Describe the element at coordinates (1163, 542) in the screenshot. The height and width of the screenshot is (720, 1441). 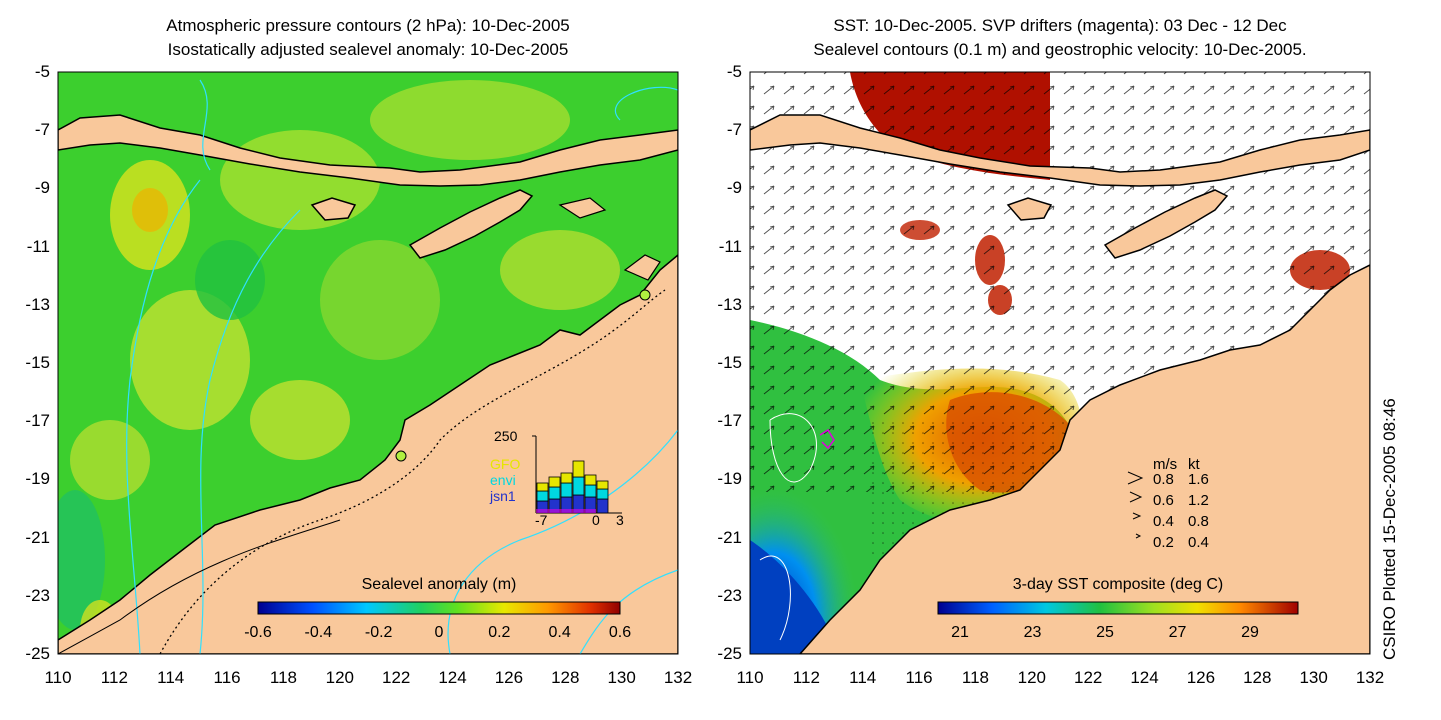
I see `velocity-ms-value: 0.2` at that location.